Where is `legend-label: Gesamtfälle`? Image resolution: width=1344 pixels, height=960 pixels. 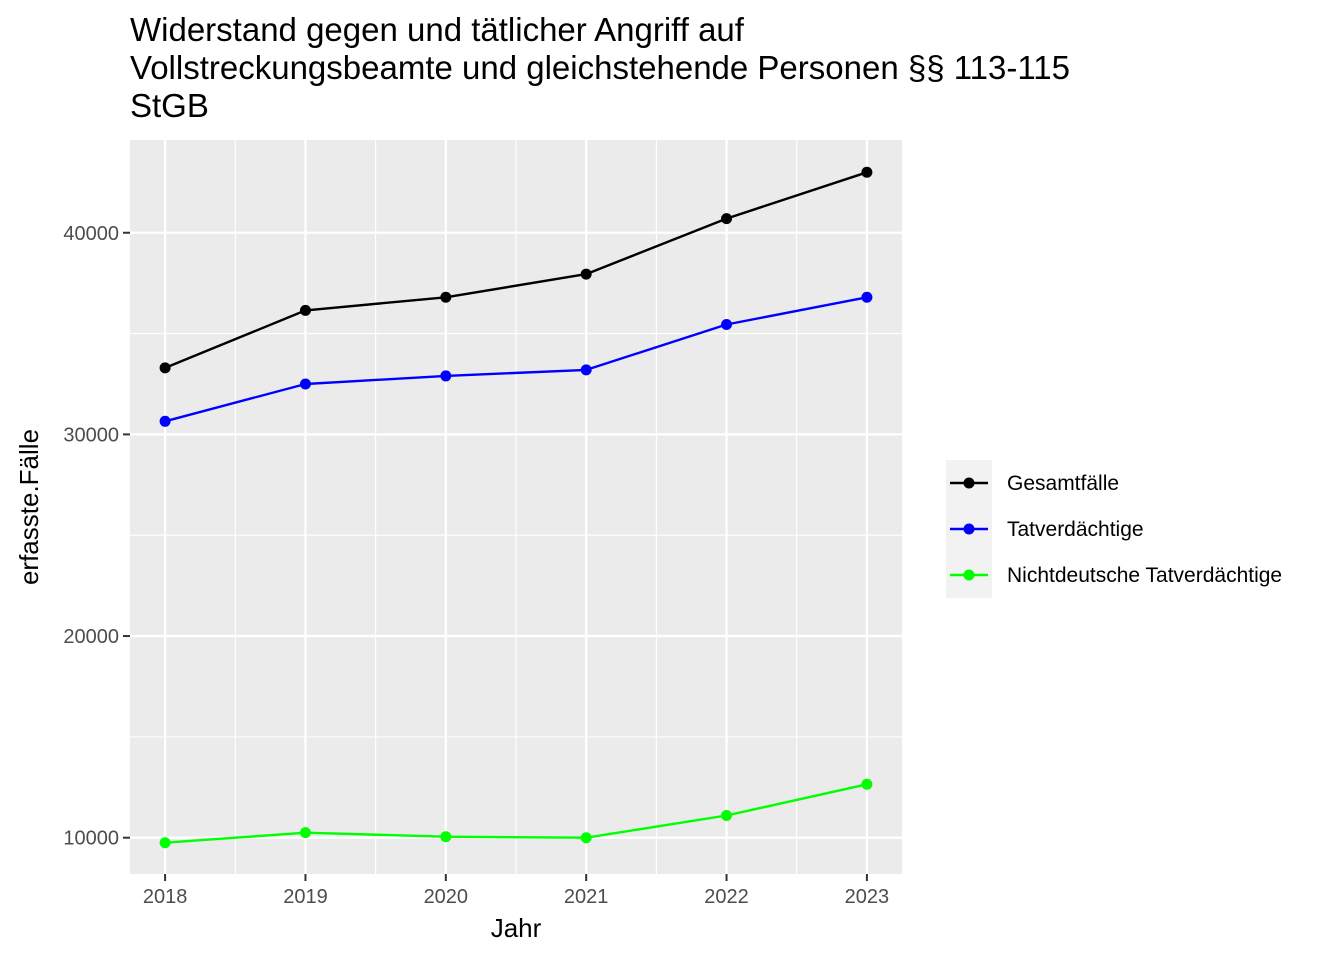
legend-label: Gesamtfälle is located at coordinates (1063, 483).